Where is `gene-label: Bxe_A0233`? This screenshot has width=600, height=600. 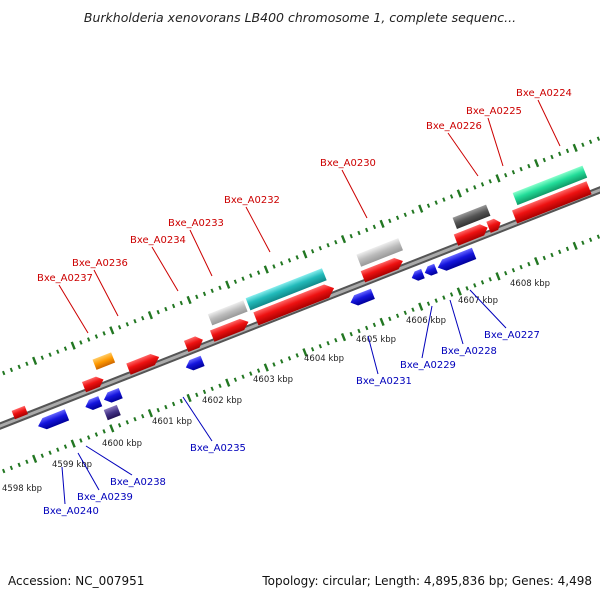
gene-label: Bxe_A0233 is located at coordinates (196, 223).